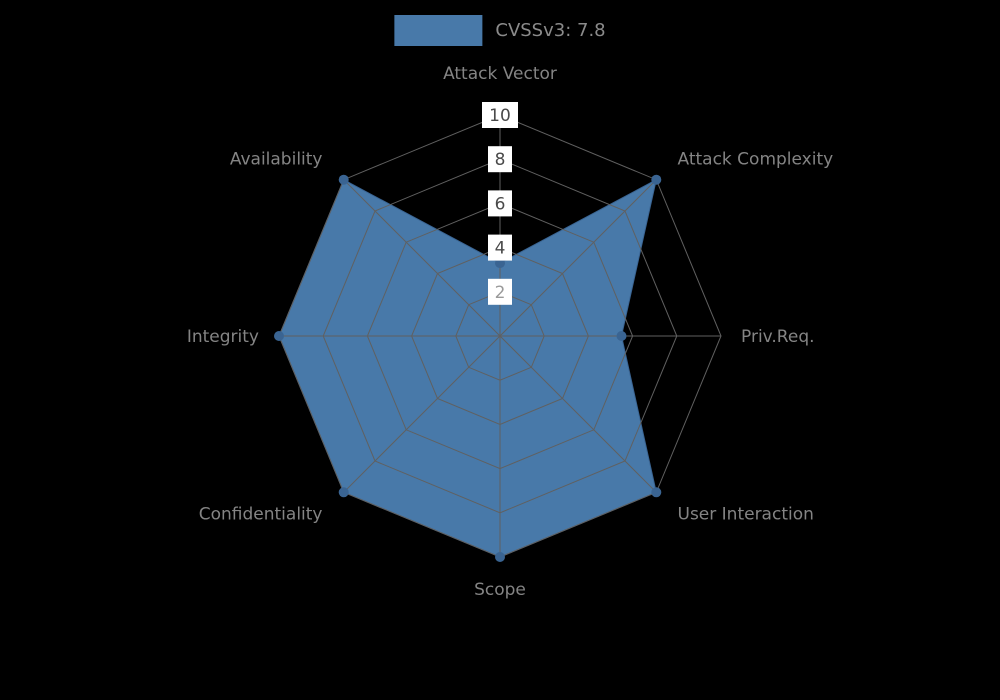 This screenshot has width=1000, height=700. I want to click on axis-label-attack-complexity: Attack Complexity, so click(756, 159).